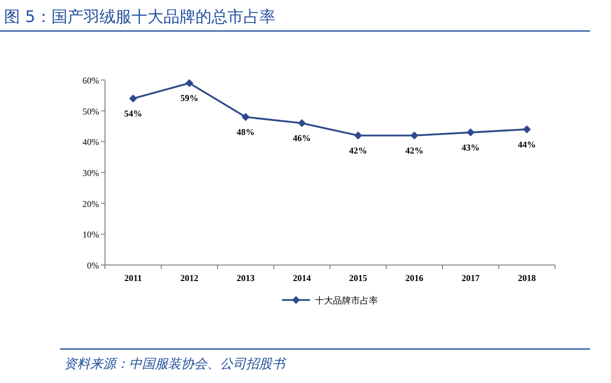  Describe the element at coordinates (245, 132) in the screenshot. I see `data-label: 48%` at that location.